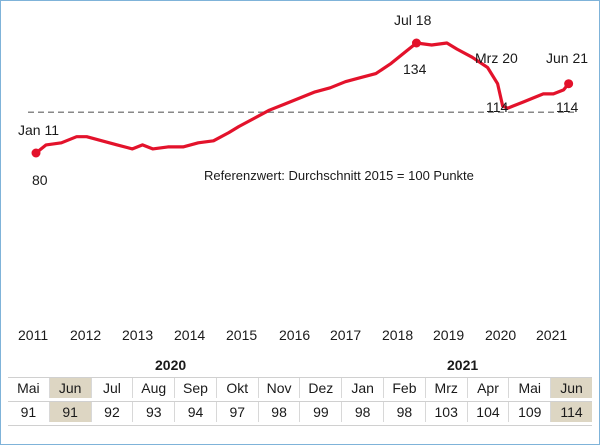 Image resolution: width=600 pixels, height=445 pixels. What do you see at coordinates (236, 388) in the screenshot?
I see `table-month-cell: Okt` at bounding box center [236, 388].